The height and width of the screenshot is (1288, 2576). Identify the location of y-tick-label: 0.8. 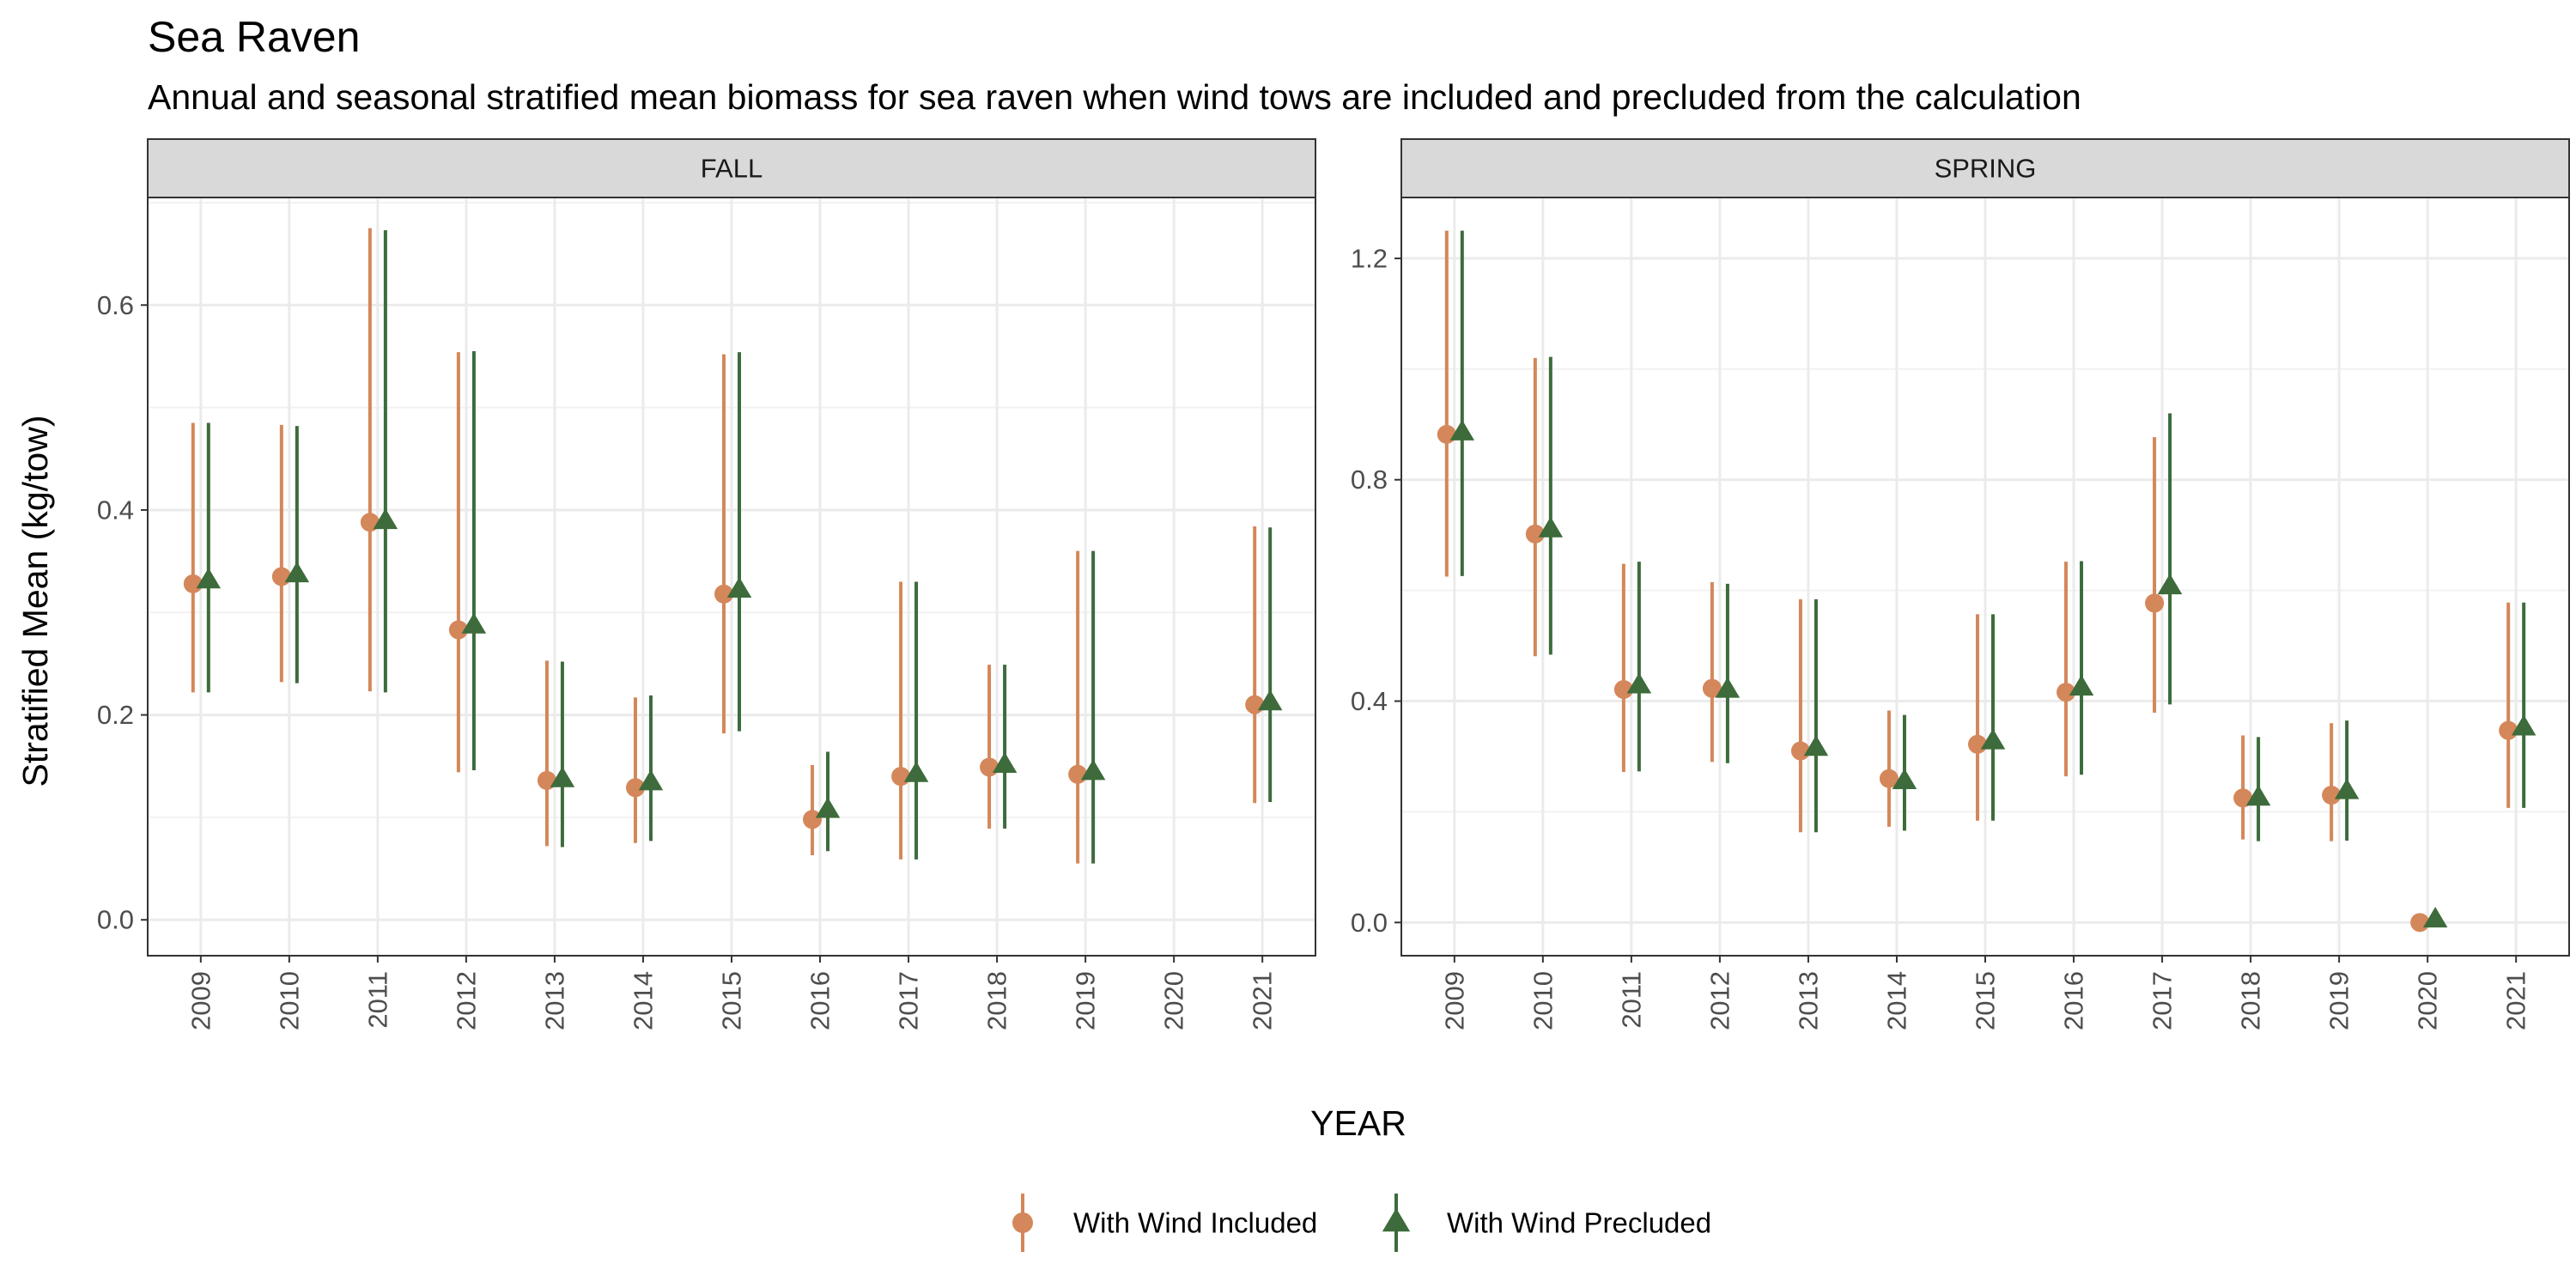
(1369, 480).